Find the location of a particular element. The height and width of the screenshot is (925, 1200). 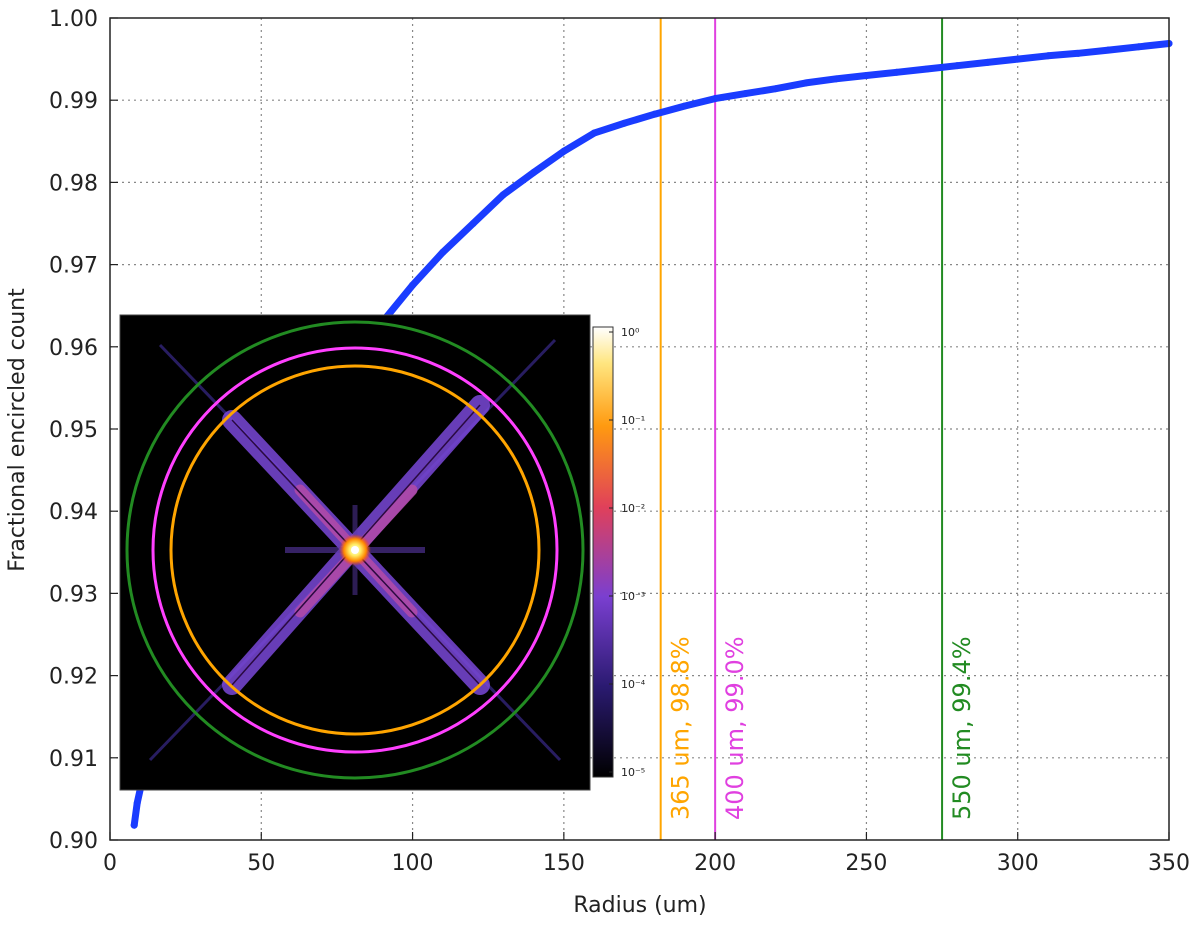

x-tick-label: 250 is located at coordinates (866, 863).